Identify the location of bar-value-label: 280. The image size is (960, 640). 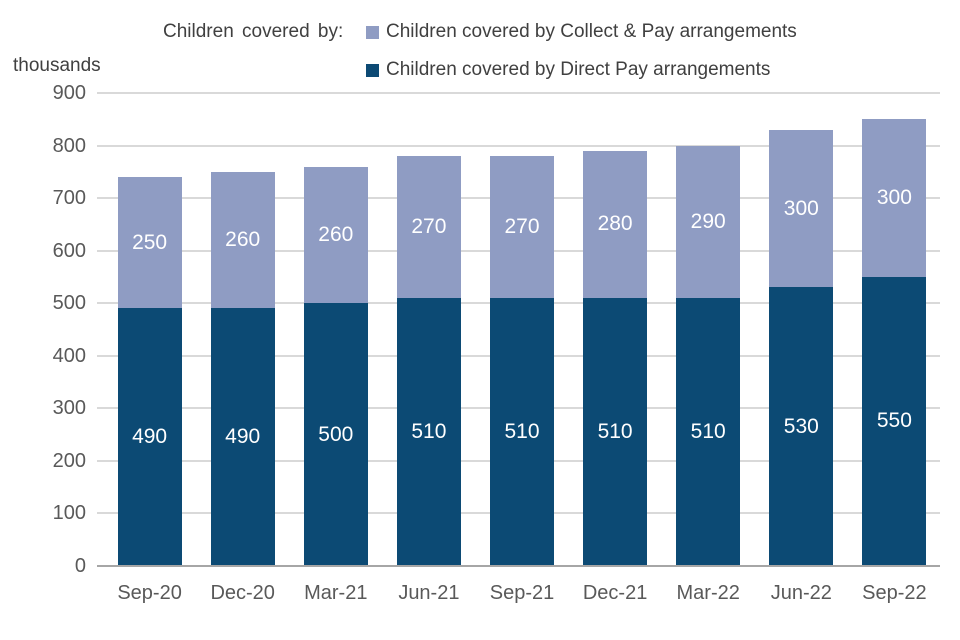
(615, 224).